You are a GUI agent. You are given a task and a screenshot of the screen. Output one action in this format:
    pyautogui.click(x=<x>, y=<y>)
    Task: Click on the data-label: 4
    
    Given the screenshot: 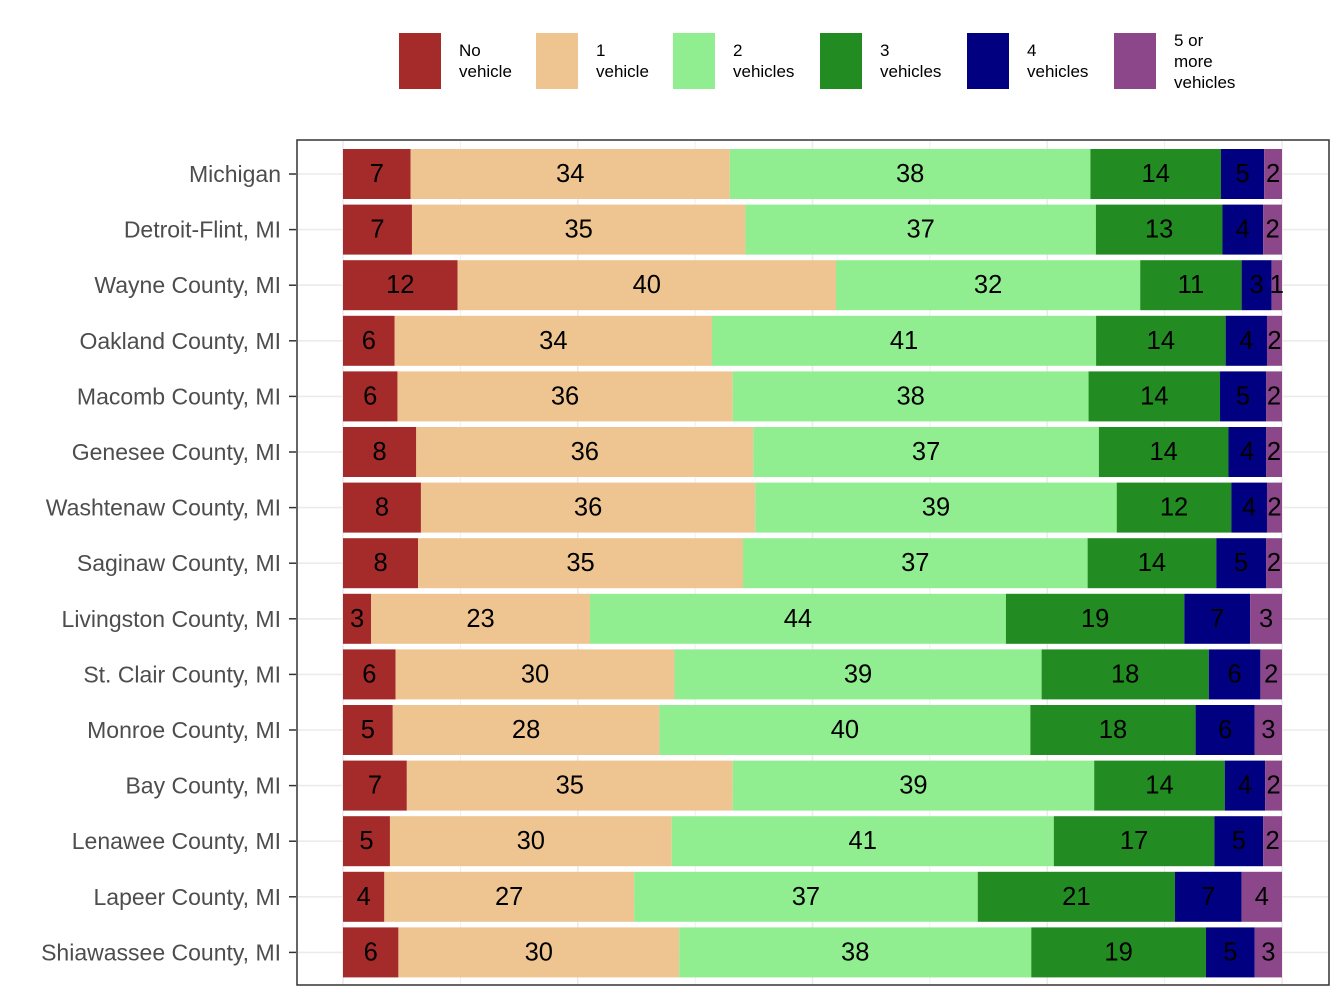 What is the action you would take?
    pyautogui.click(x=1247, y=452)
    